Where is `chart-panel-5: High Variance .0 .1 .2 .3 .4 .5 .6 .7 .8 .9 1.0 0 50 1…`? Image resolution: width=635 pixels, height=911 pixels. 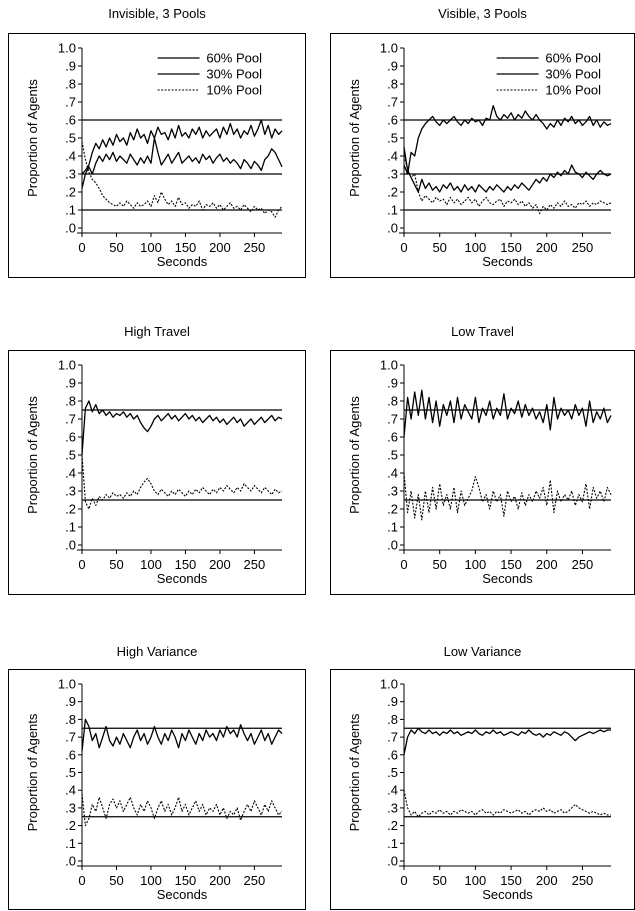
chart-panel-5: High Variance .0 .1 .2 .3 .4 .5 .6 .7 .8 .9 1.0 0 50 1… is located at coordinates (157, 777).